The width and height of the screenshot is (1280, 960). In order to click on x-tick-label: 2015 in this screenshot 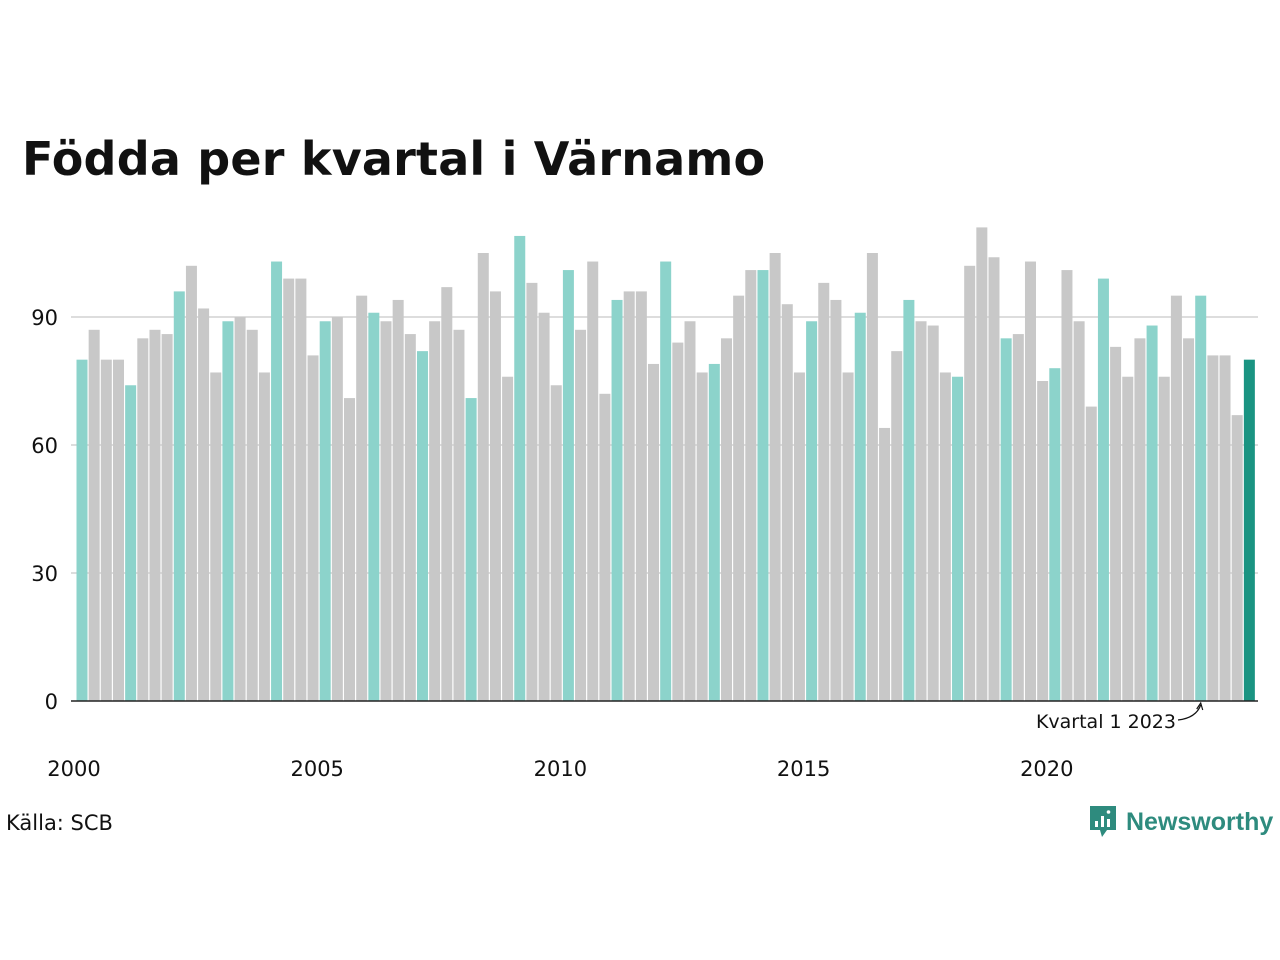, I will do `click(803, 769)`.